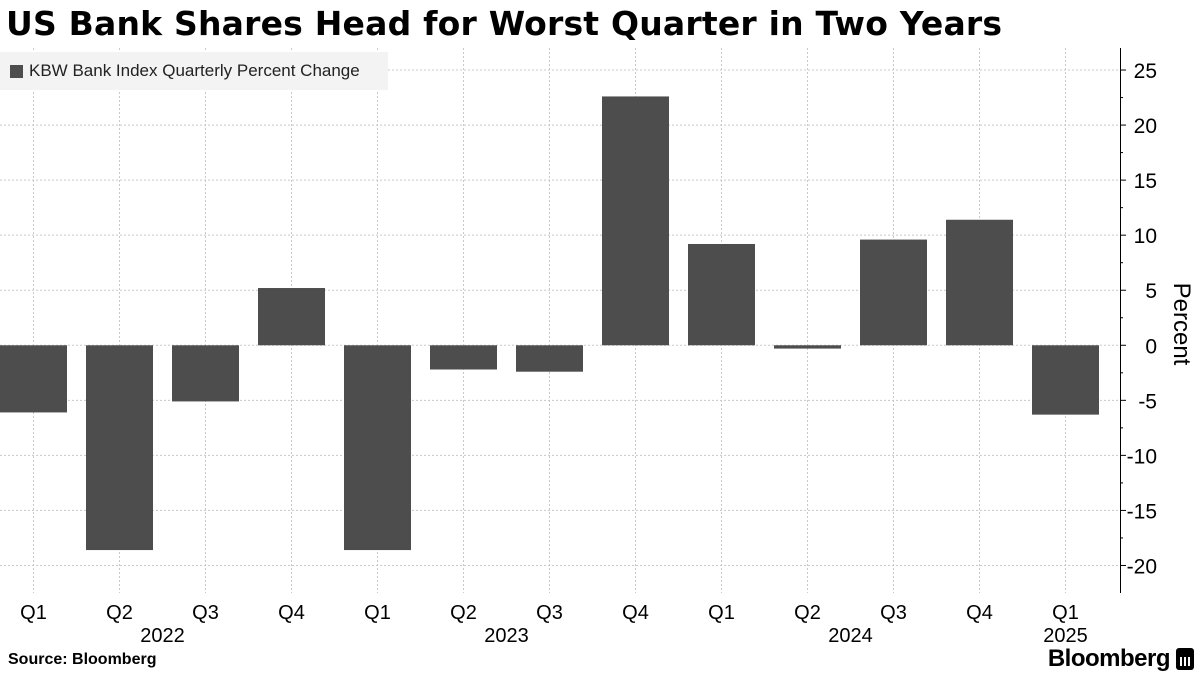  Describe the element at coordinates (1151, 291) in the screenshot. I see `y-tick-label: 5` at that location.